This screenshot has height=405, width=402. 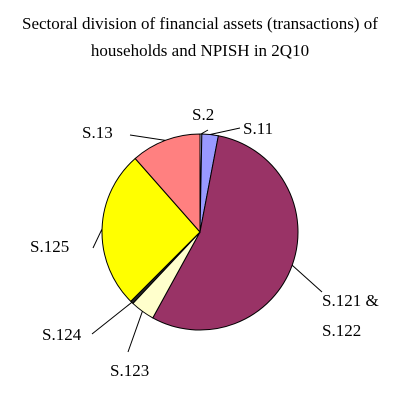 What do you see at coordinates (258, 128) in the screenshot?
I see `slice-label: S.11` at bounding box center [258, 128].